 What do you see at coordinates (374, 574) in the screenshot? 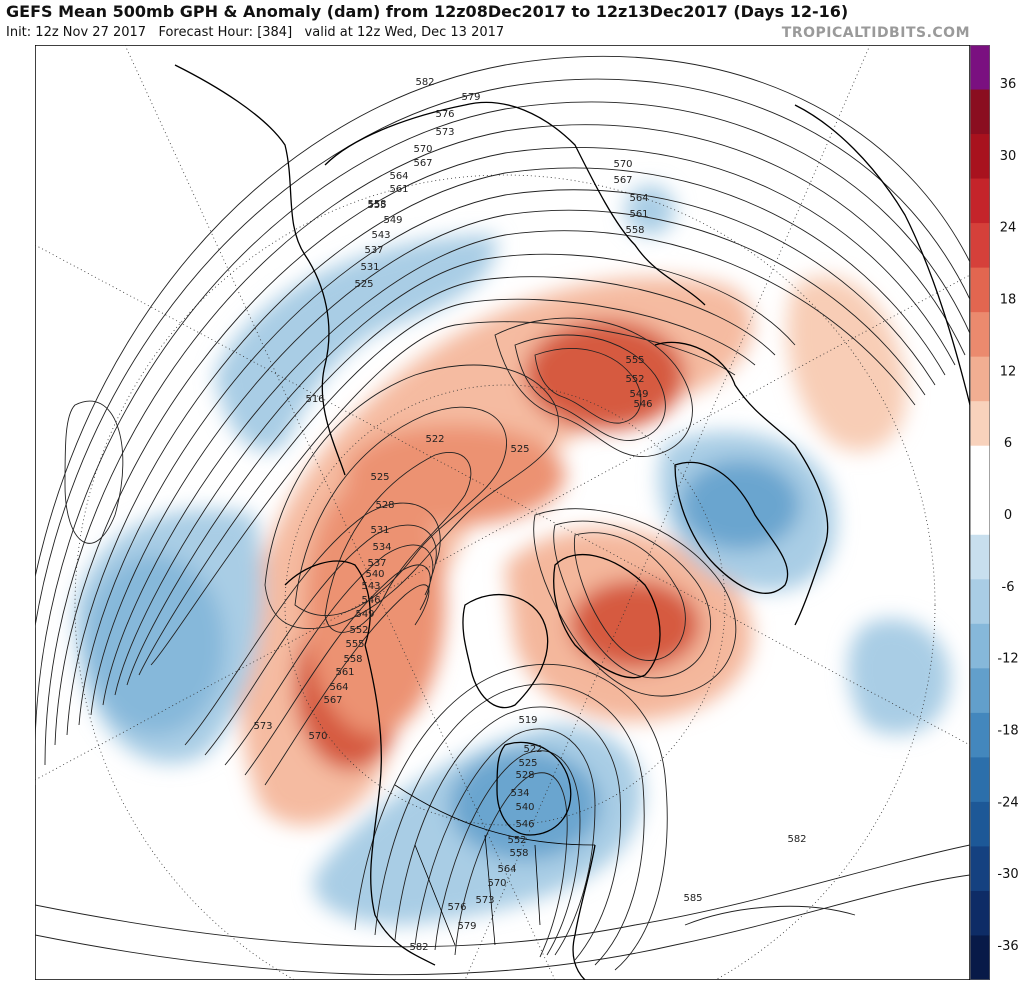
I see `contour-label: 540` at bounding box center [374, 574].